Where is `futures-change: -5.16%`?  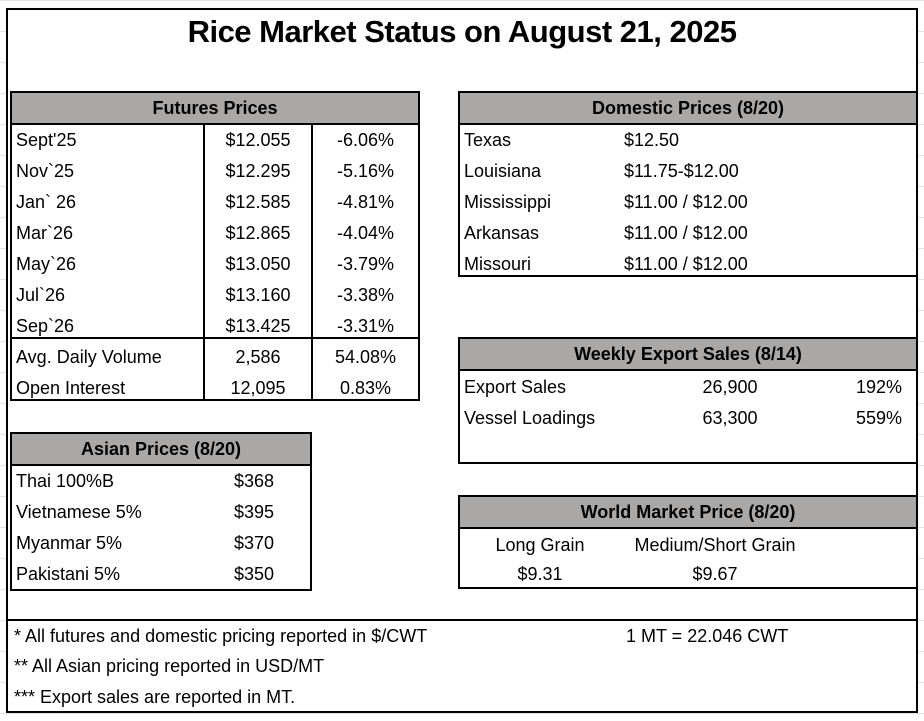 futures-change: -5.16% is located at coordinates (365, 171).